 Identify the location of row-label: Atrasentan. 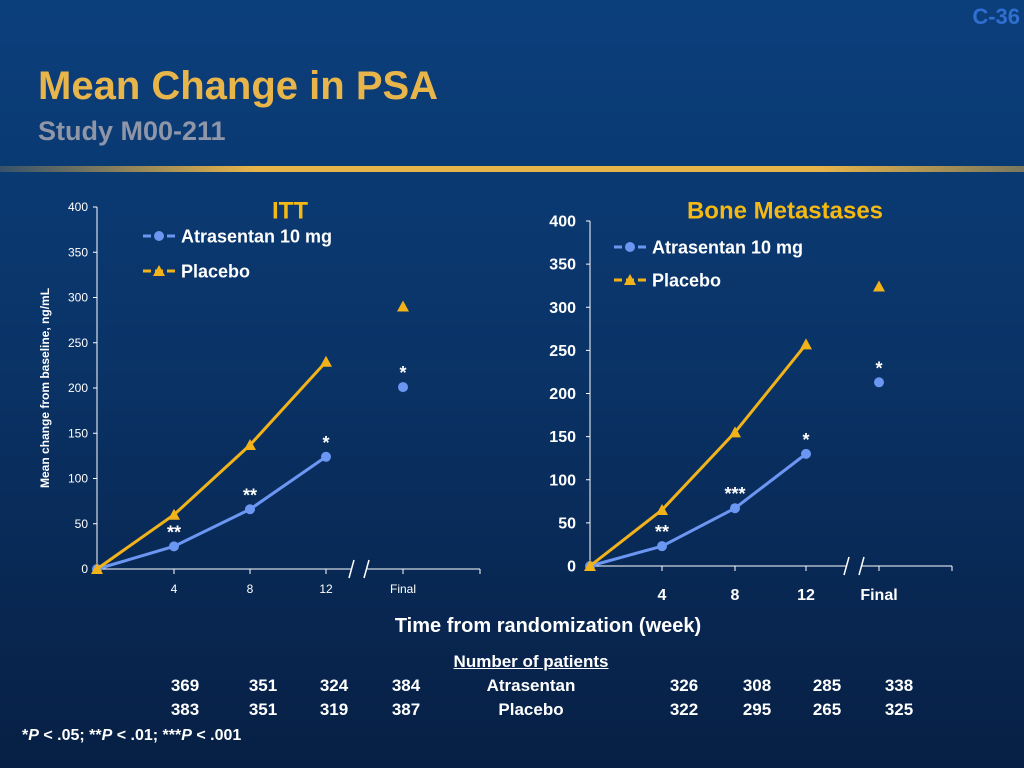
(531, 685).